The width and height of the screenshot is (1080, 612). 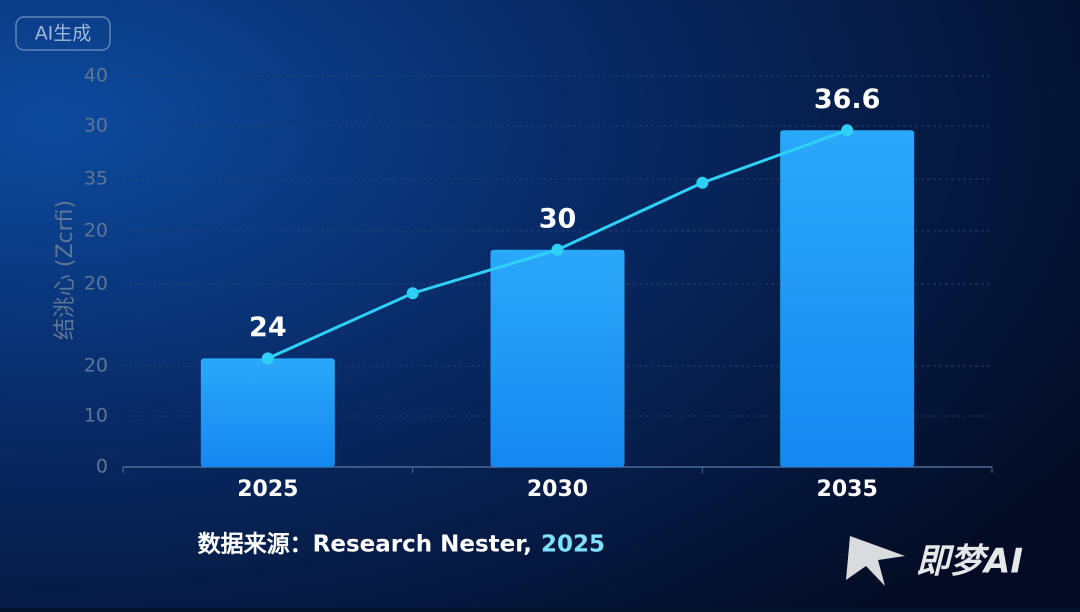 What do you see at coordinates (875, 561) in the screenshot?
I see `watermark-logo` at bounding box center [875, 561].